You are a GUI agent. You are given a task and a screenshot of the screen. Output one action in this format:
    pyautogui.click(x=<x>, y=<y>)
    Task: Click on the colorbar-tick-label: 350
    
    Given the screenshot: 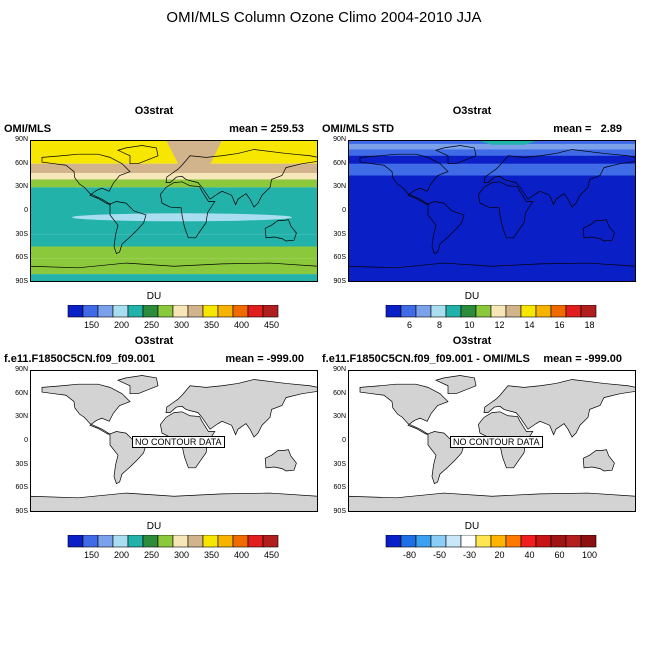 What is the action you would take?
    pyautogui.click(x=211, y=325)
    